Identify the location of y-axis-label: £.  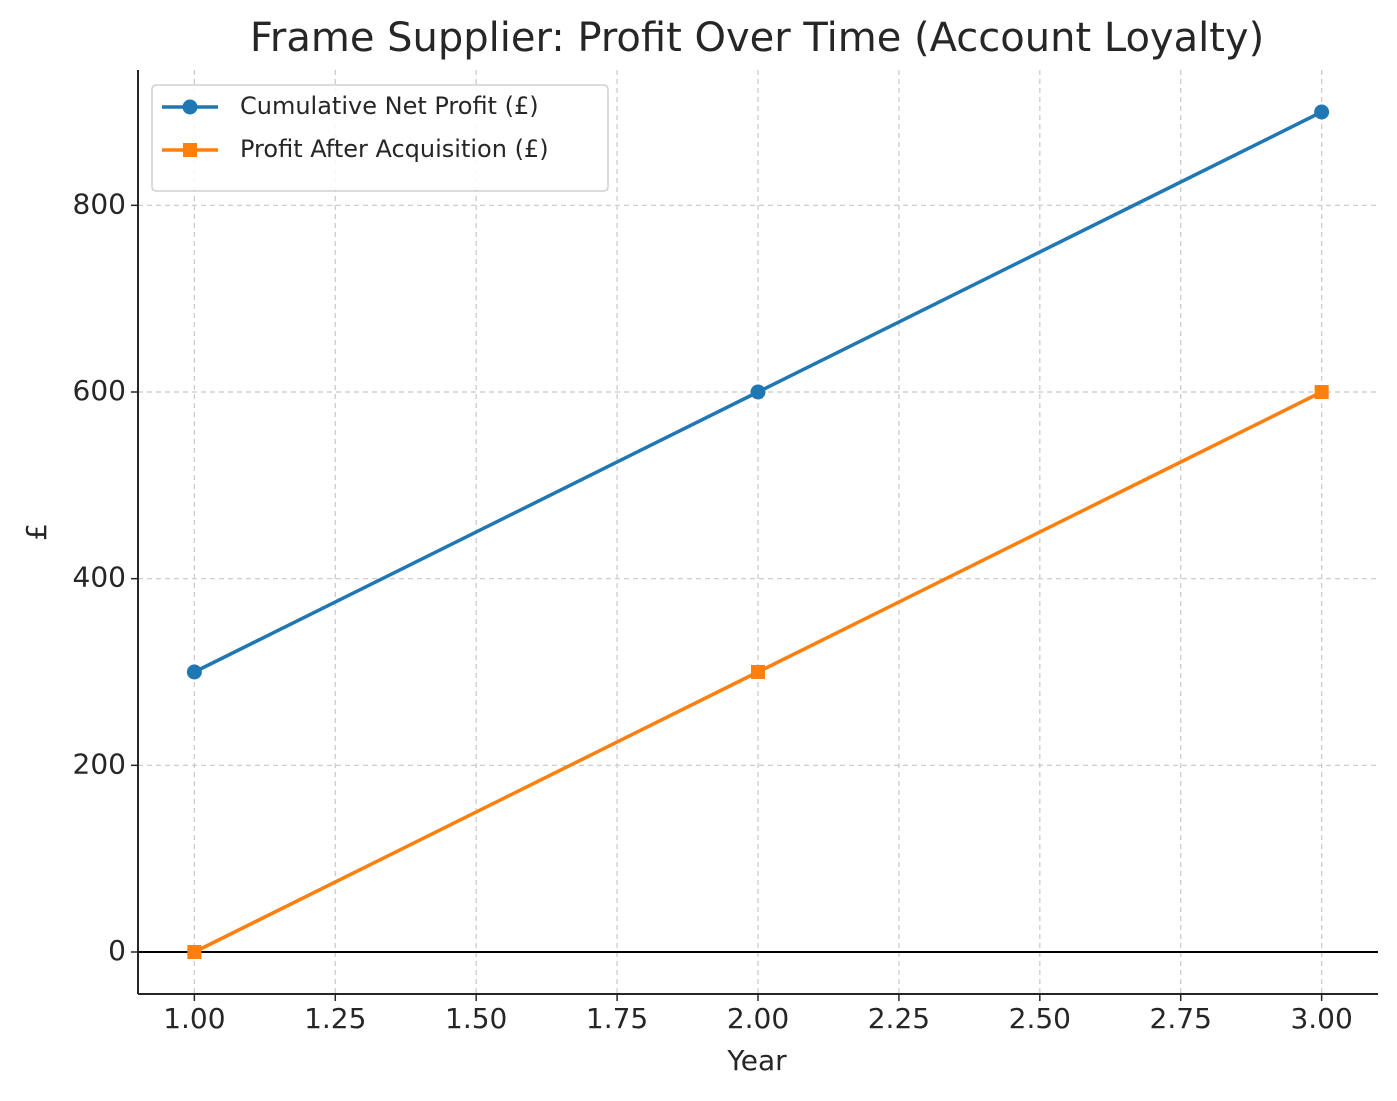
(36, 532).